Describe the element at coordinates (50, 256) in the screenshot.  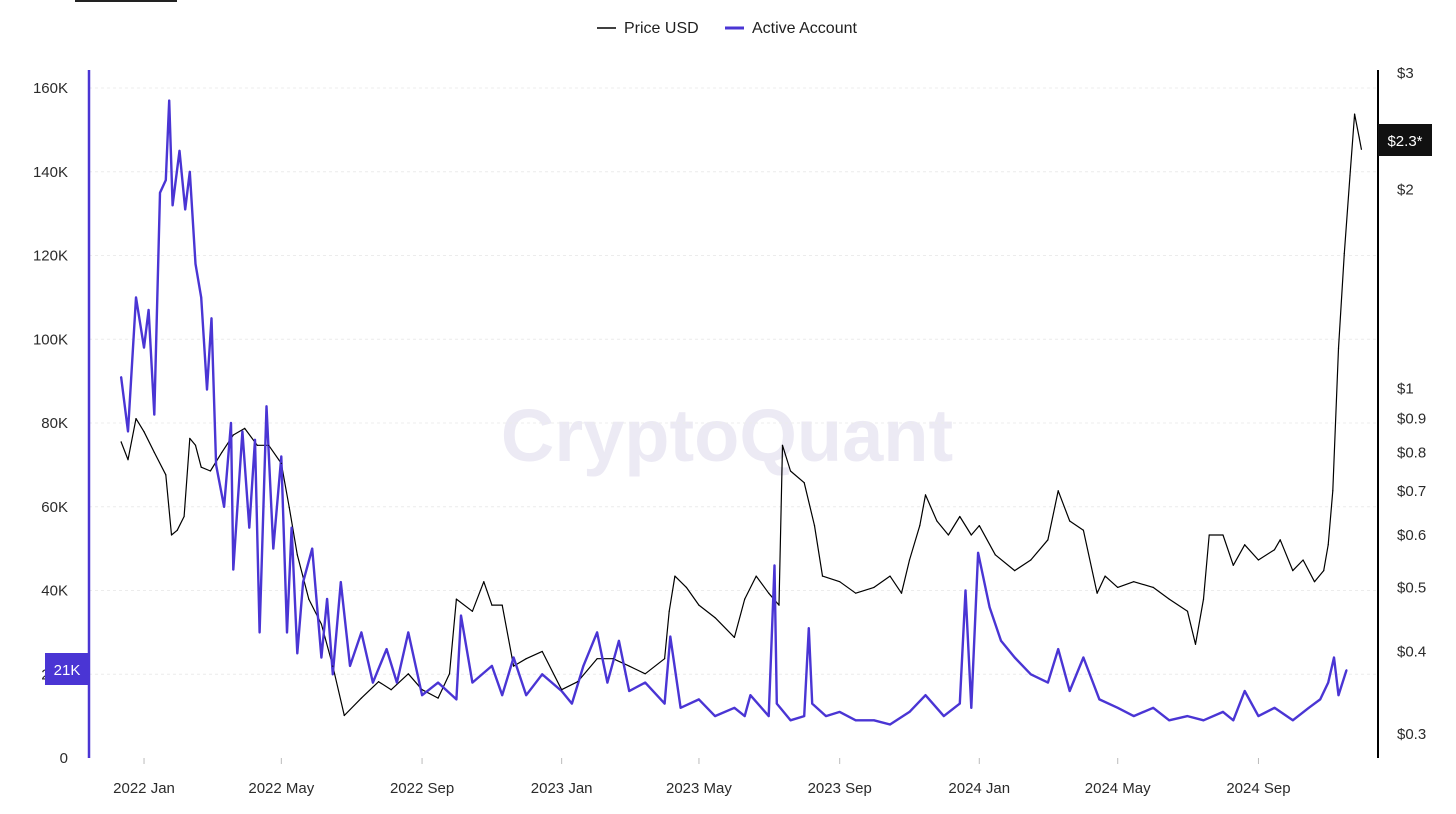
I see `left-tick-label: 120K` at that location.